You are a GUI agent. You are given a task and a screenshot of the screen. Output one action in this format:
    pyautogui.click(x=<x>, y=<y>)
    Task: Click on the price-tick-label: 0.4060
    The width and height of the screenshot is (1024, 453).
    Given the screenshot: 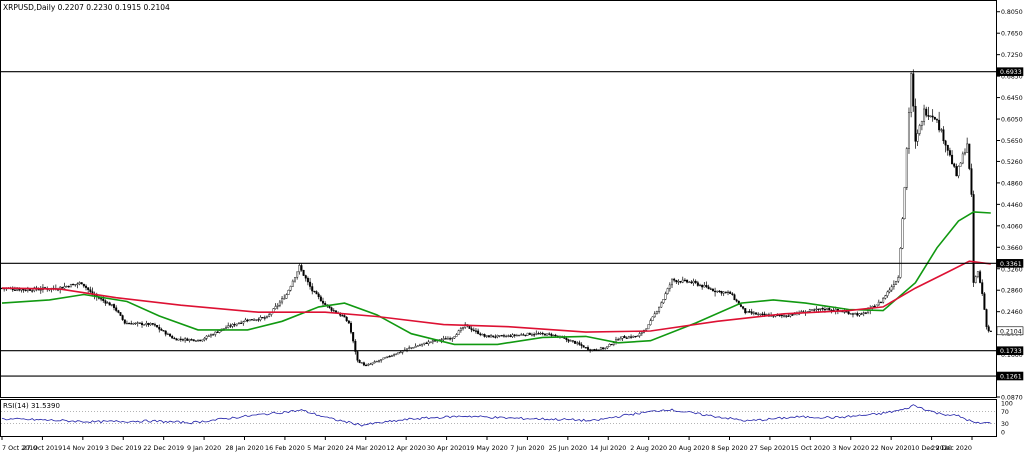 What is the action you would take?
    pyautogui.click(x=1012, y=226)
    